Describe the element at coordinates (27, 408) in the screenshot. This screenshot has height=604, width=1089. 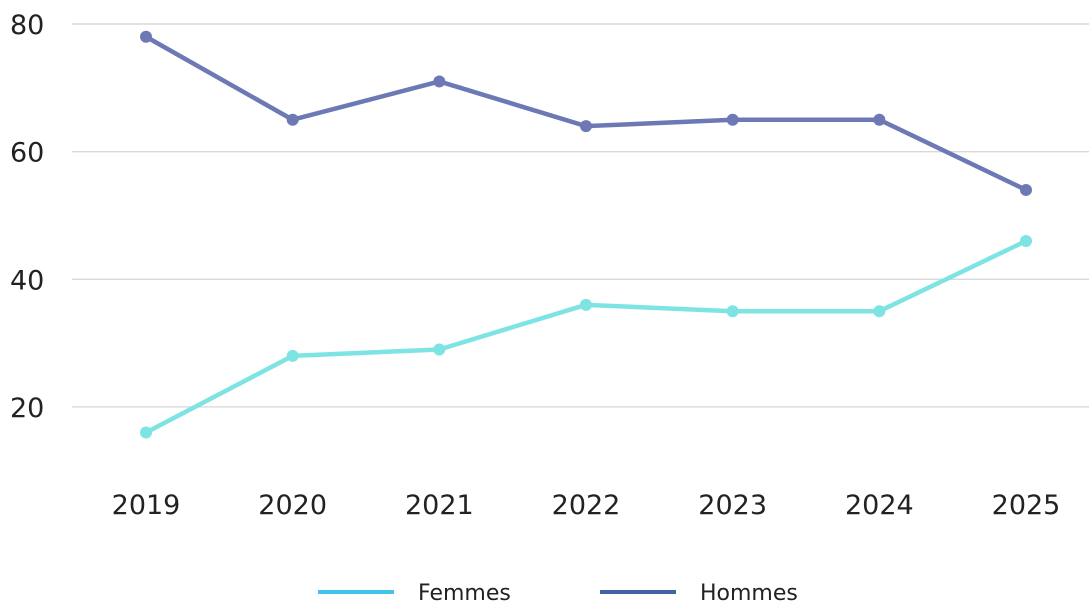
I see `y-tick-label: 20` at that location.